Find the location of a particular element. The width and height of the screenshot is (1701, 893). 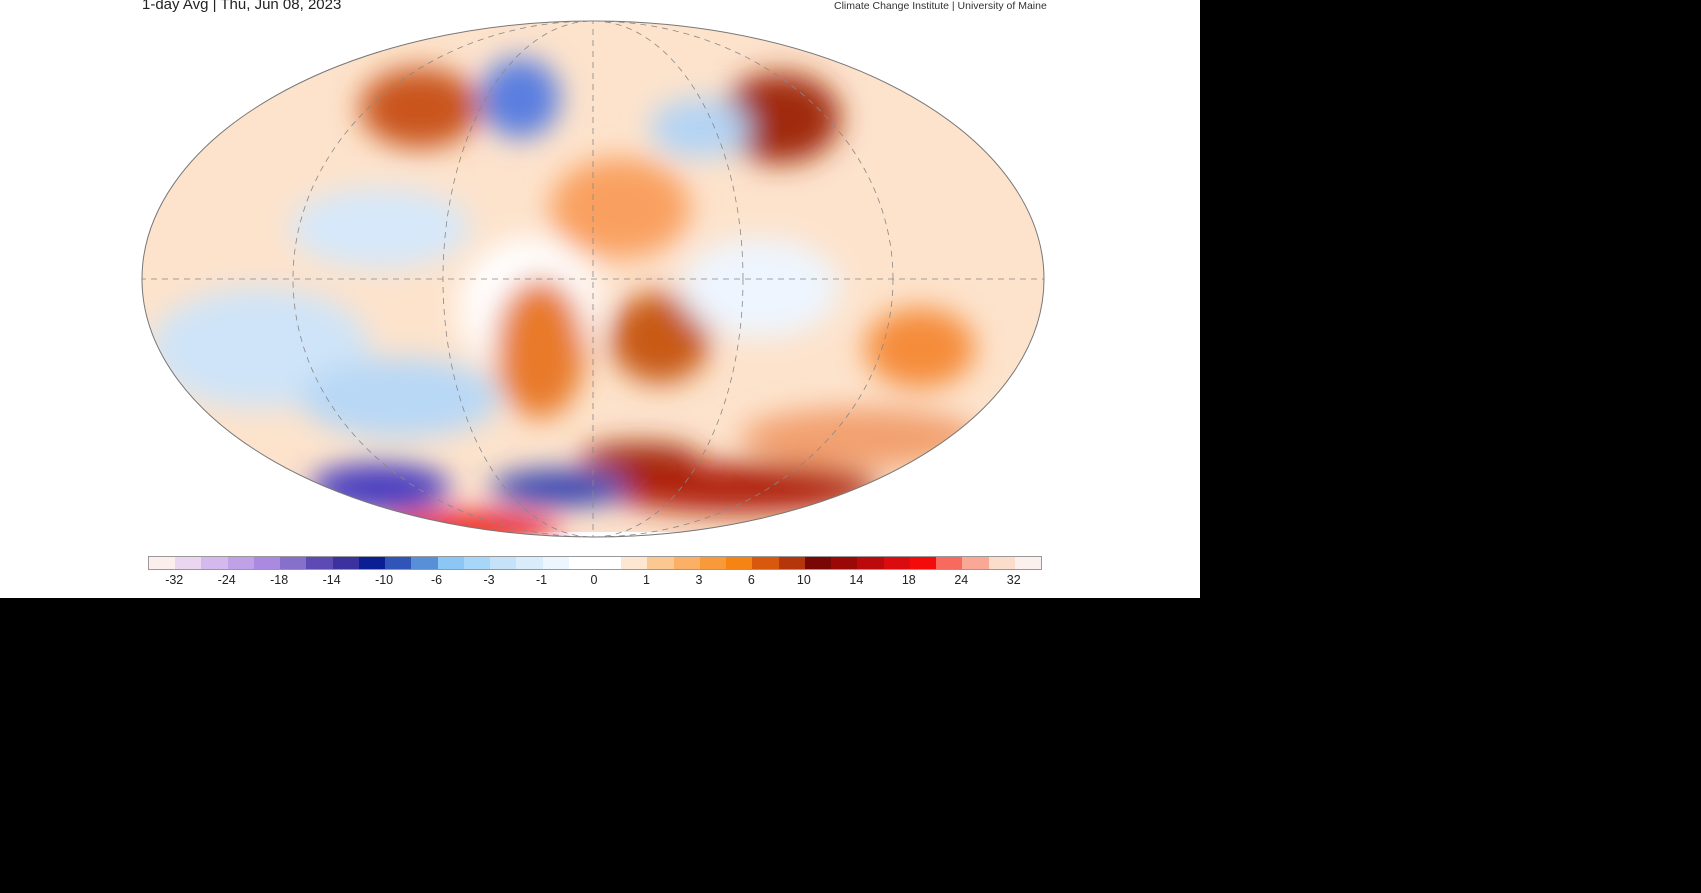

colorbar-tick-label: 18 is located at coordinates (908, 580).